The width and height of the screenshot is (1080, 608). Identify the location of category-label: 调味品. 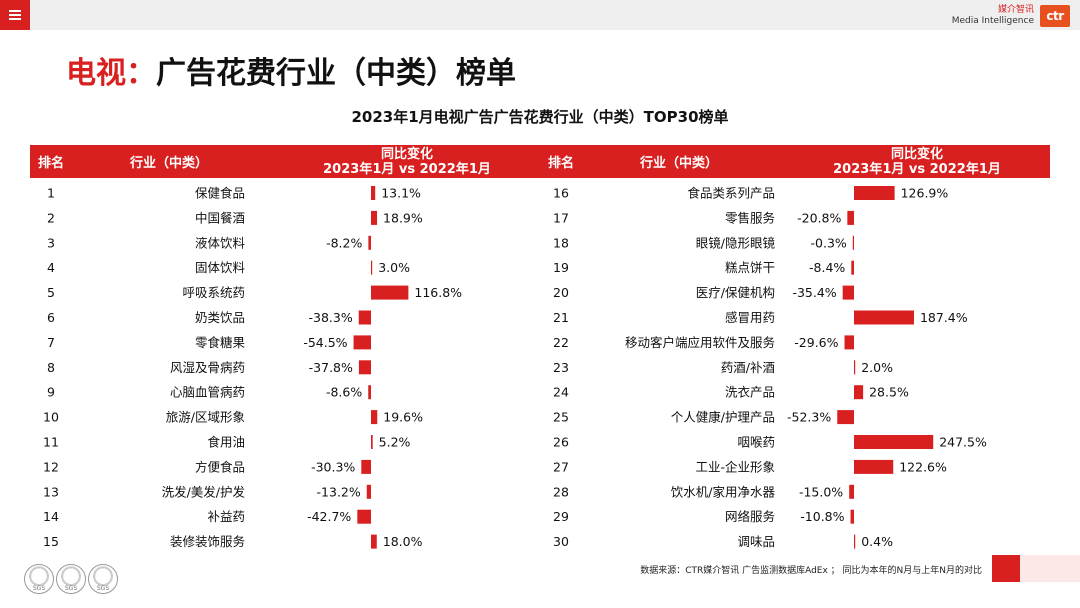
(756, 541).